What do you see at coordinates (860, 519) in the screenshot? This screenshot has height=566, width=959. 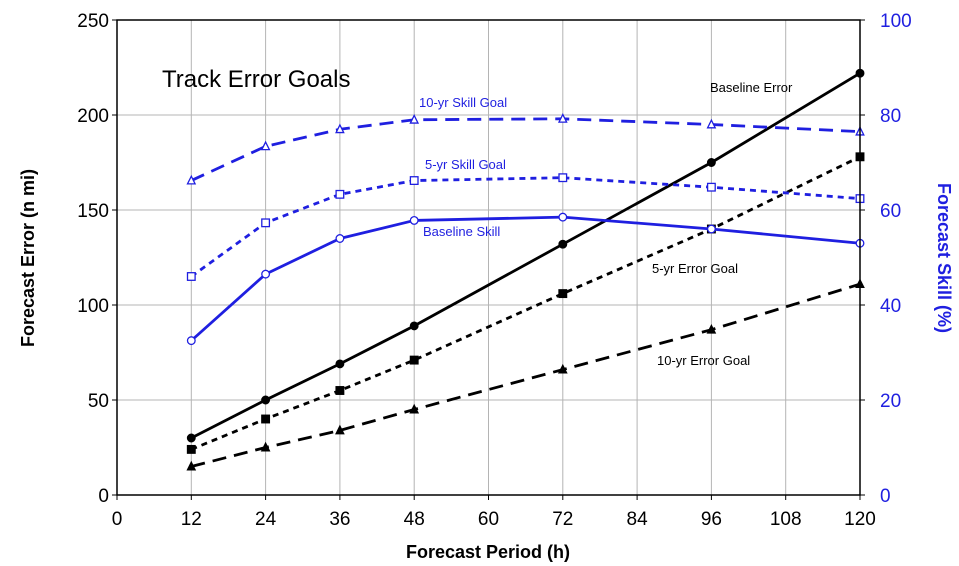 I see `x-tick-label: 120` at bounding box center [860, 519].